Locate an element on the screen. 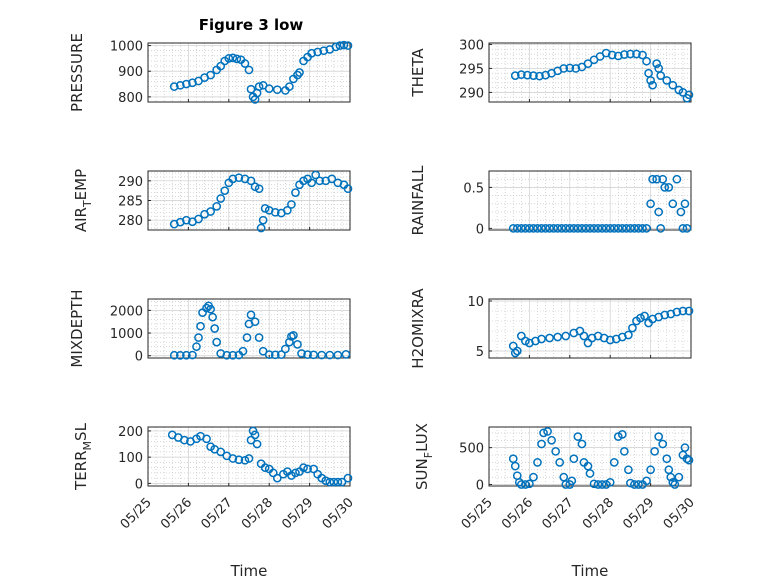 This screenshot has width=778, height=583. y-tick-label: 100 is located at coordinates (130, 458).